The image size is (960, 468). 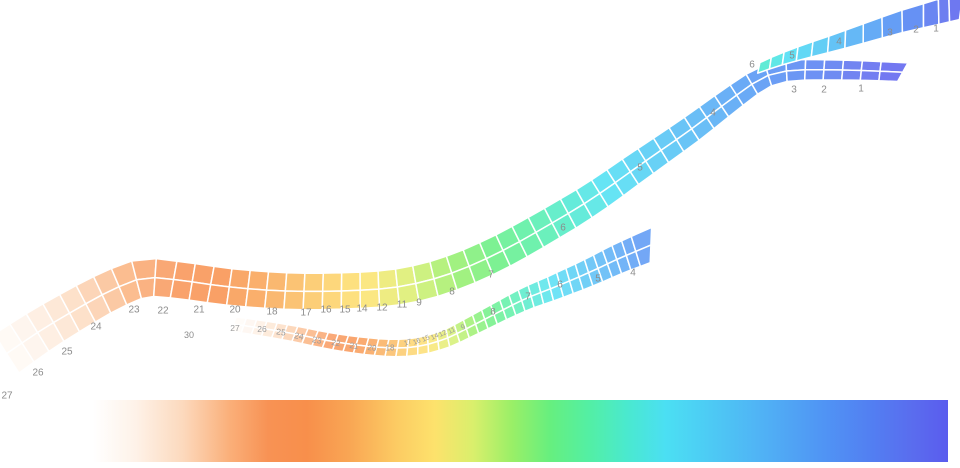 I want to click on day-label: 30, so click(x=189, y=335).